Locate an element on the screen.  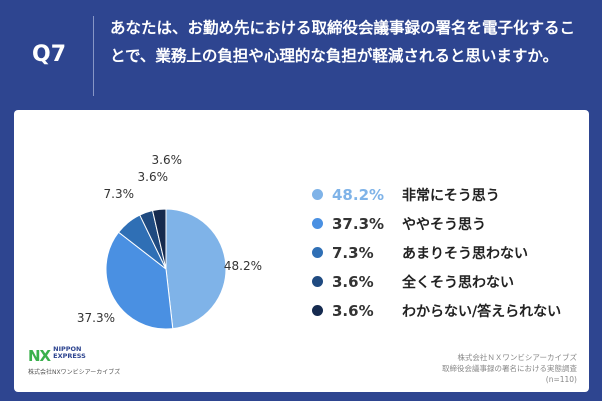
legend-item-2: 37.3% ややそう思う is located at coordinates (436, 223).